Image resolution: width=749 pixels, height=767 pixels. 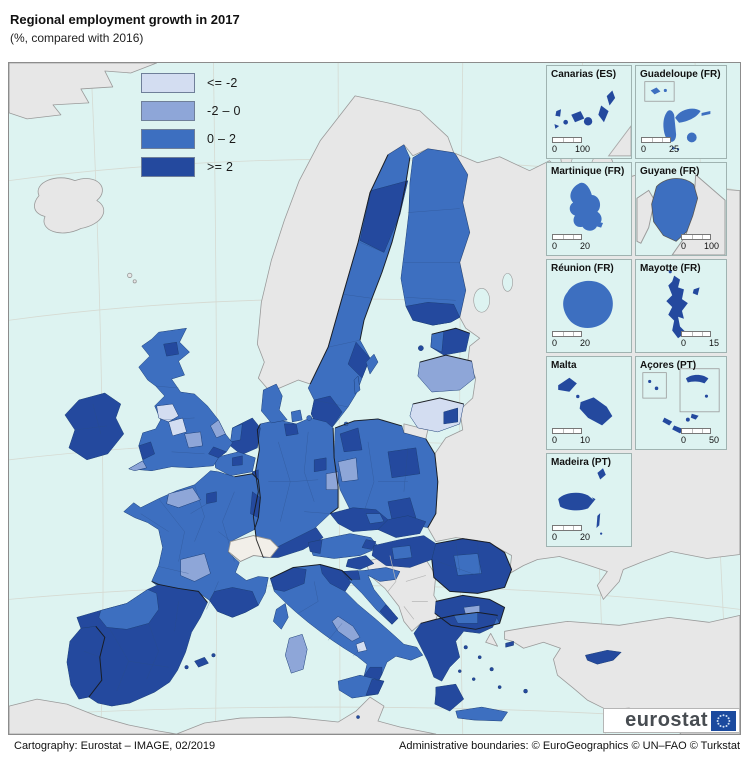 I want to click on inset-acores-map, so click(x=681, y=401).